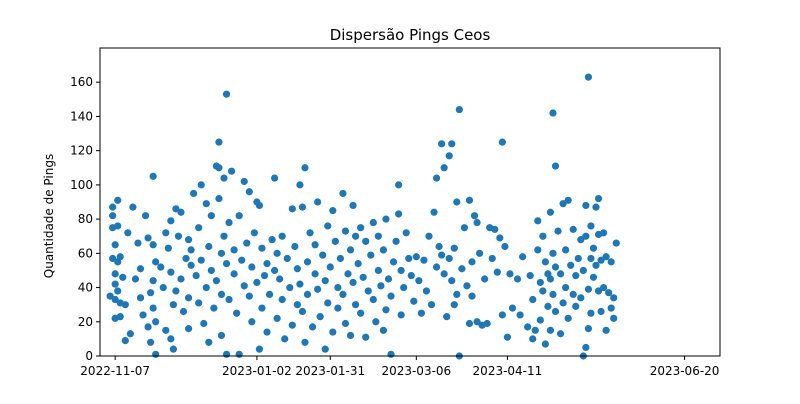 This screenshot has width=800, height=404. Describe the element at coordinates (257, 371) in the screenshot. I see `x-tick-label: 2023-01-02` at that location.